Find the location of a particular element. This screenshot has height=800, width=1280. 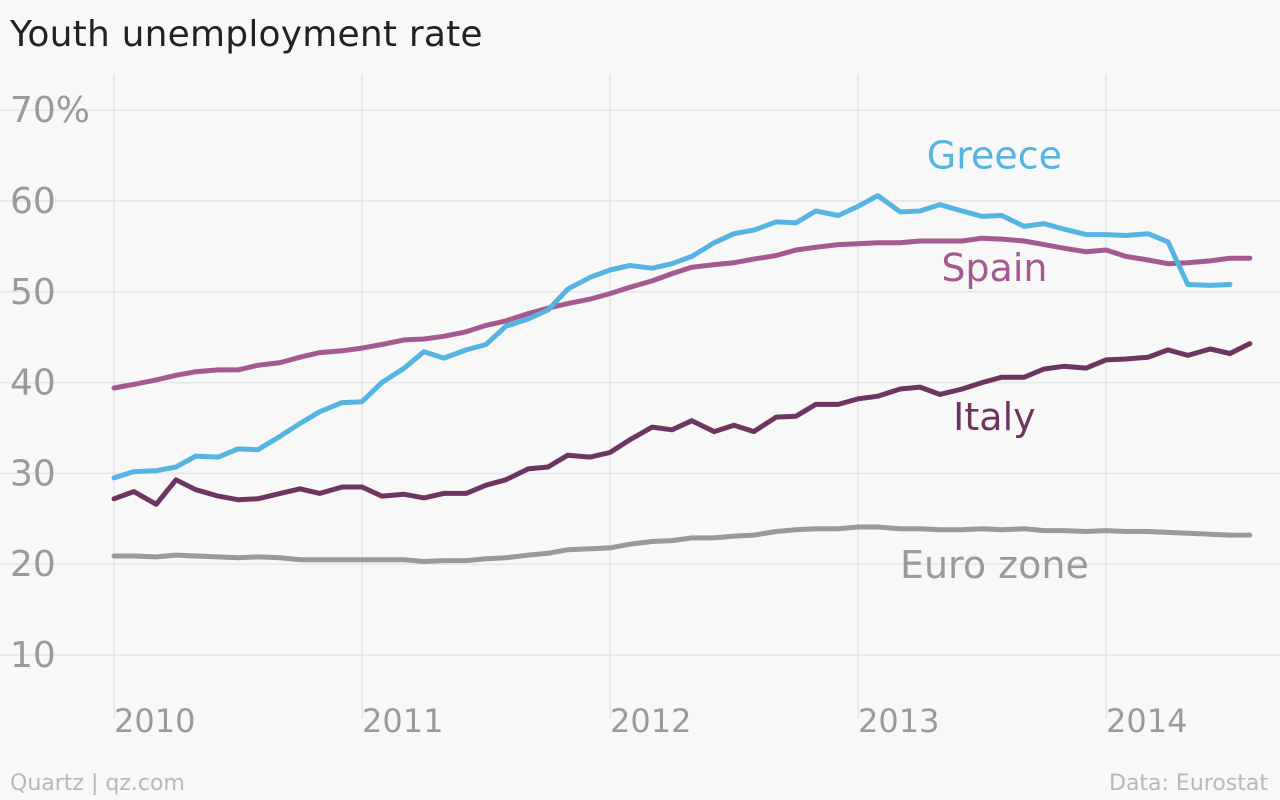

y-tick-label: 20 is located at coordinates (33, 564).